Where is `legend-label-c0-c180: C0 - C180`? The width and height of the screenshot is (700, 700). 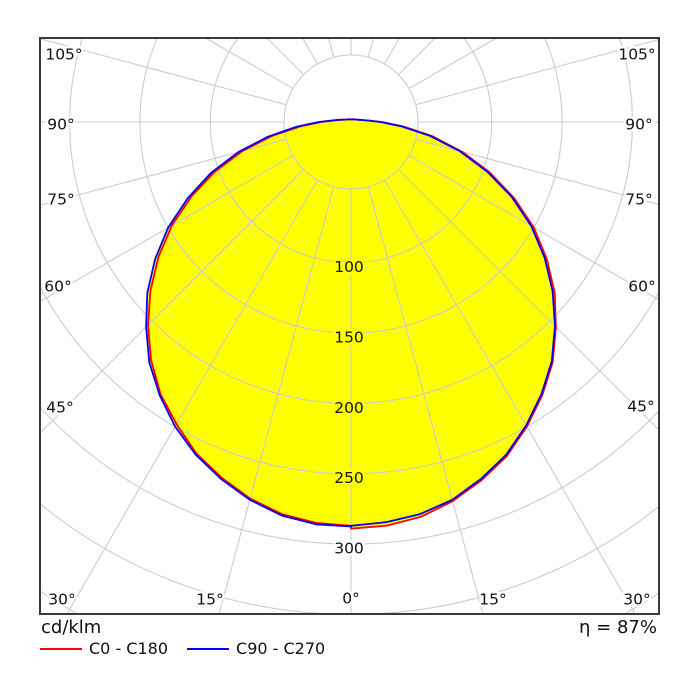
legend-label-c0-c180: C0 - C180 is located at coordinates (129, 648).